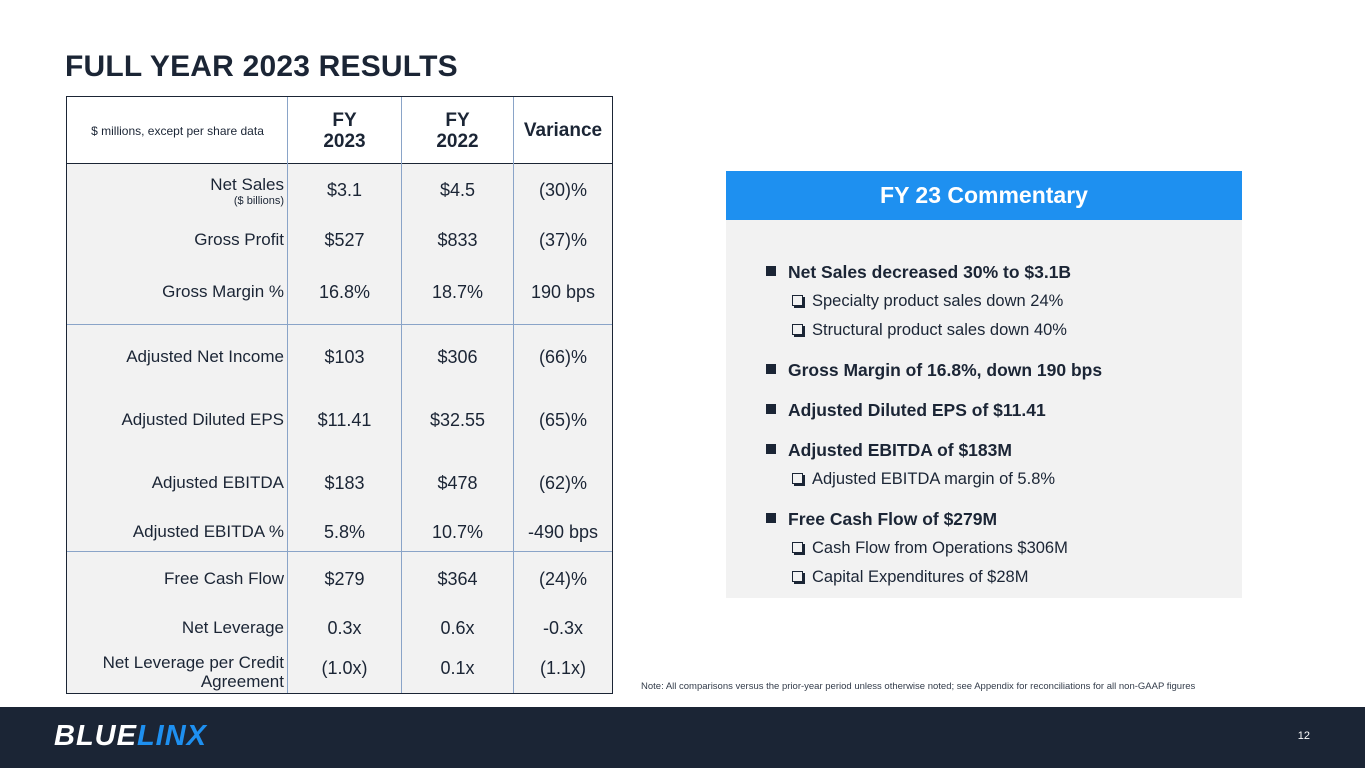 This screenshot has width=1365, height=768. I want to click on row-label: Adjusted EBITDA, so click(217, 482).